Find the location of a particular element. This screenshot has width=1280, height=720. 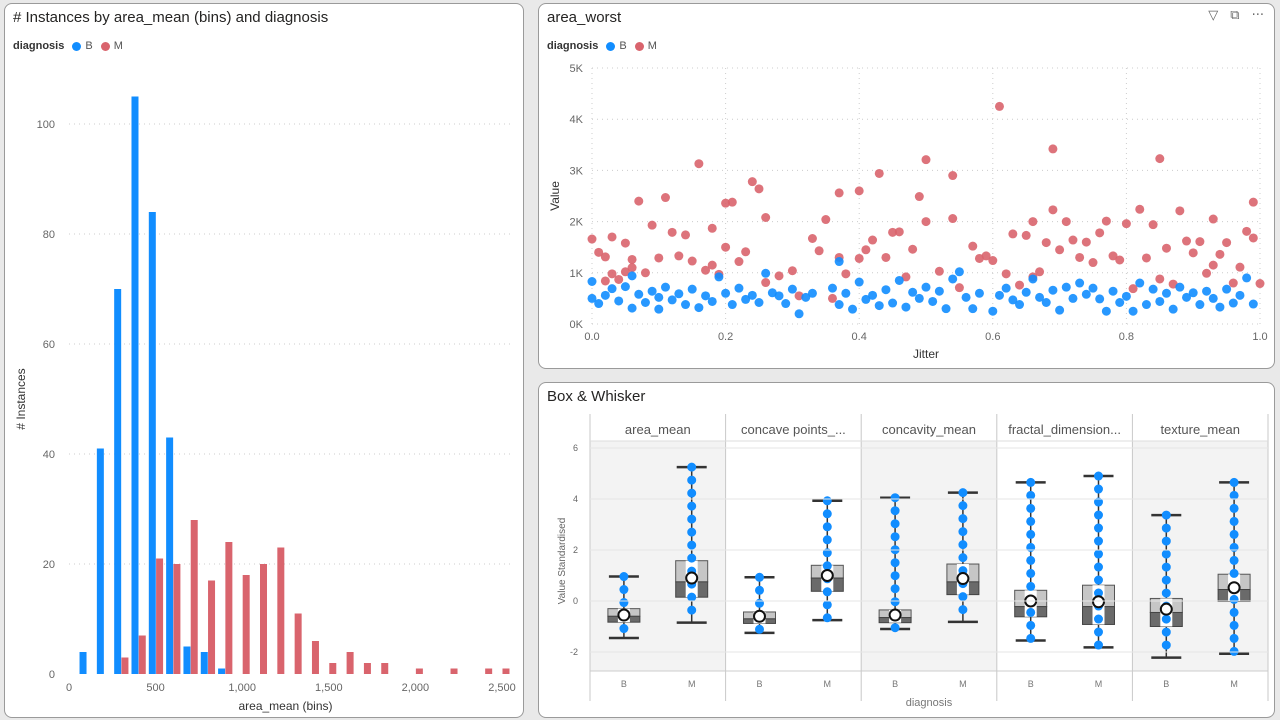

y-tick-label: 0K is located at coordinates (577, 325).